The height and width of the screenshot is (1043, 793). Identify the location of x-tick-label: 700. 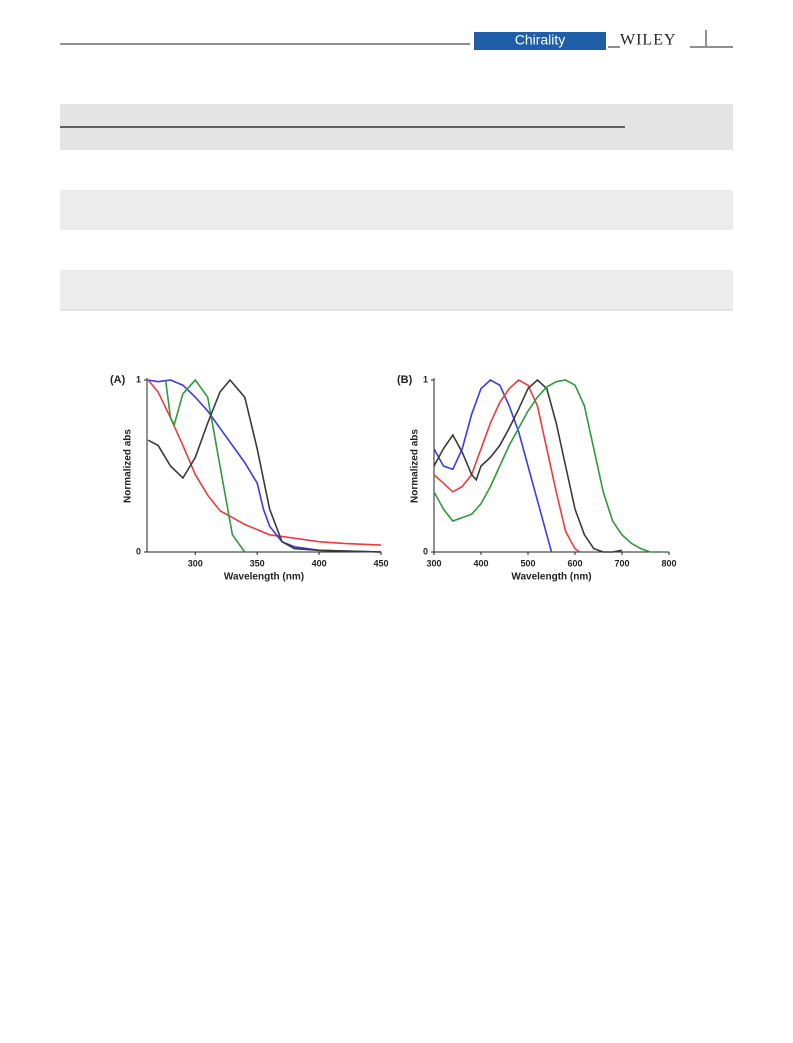
(621, 563).